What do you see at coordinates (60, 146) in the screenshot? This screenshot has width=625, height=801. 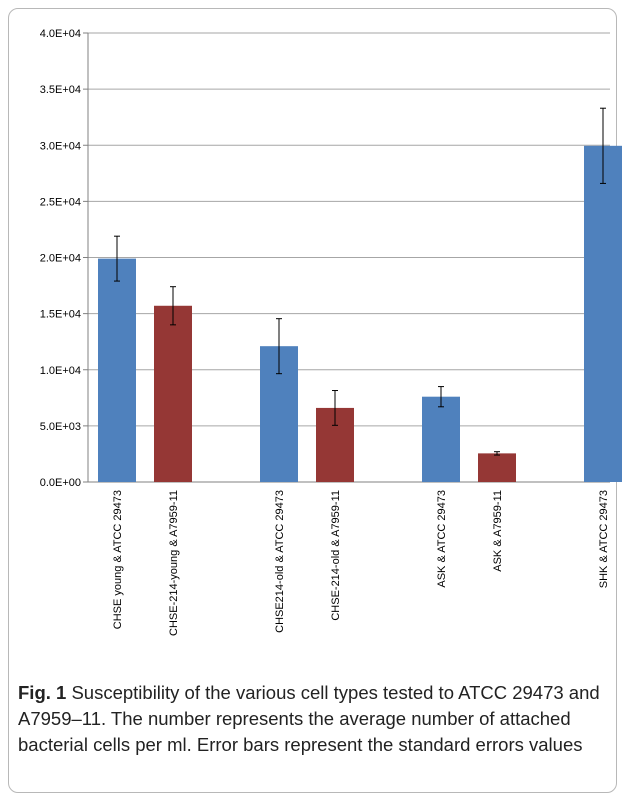 I see `y-tick-label: 3.0E+04` at bounding box center [60, 146].